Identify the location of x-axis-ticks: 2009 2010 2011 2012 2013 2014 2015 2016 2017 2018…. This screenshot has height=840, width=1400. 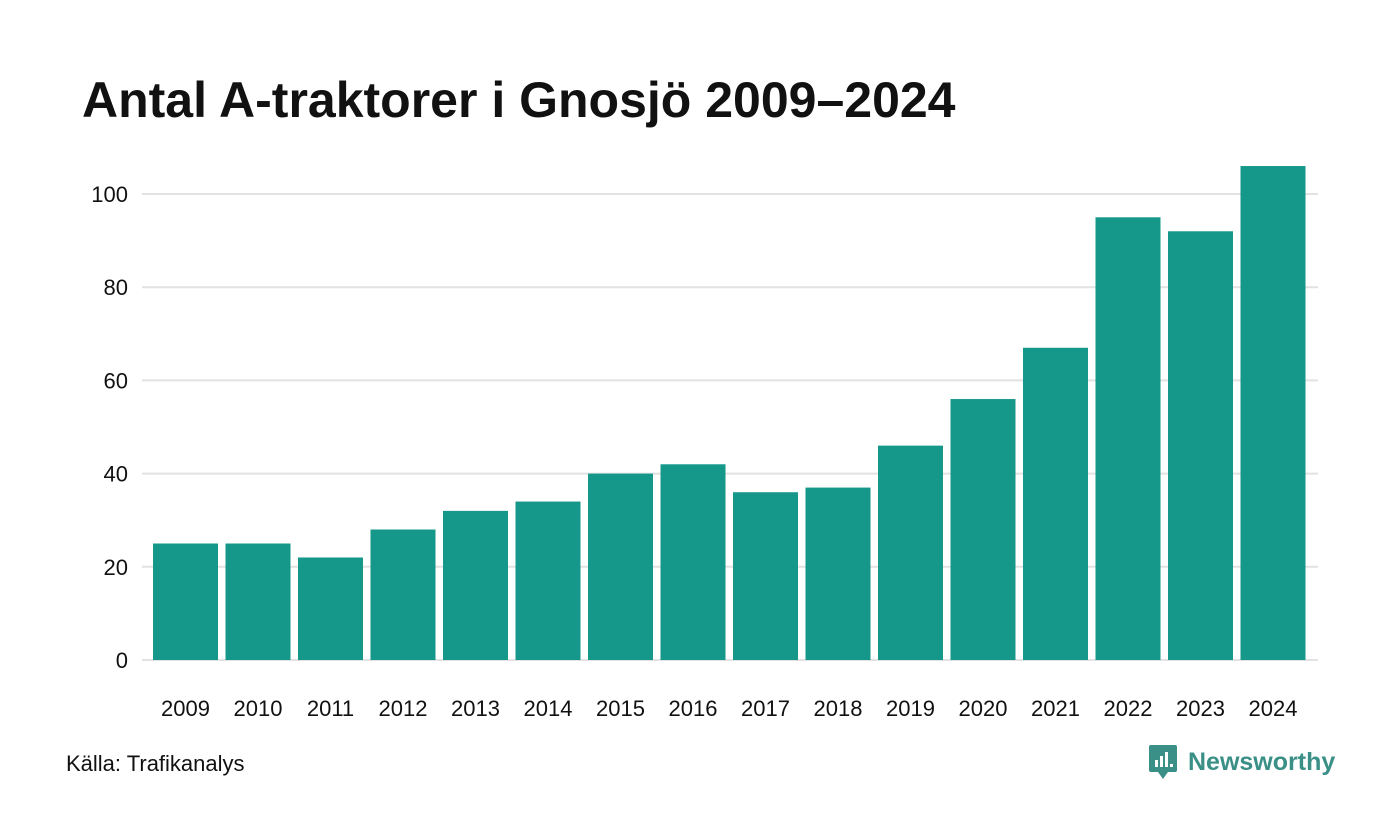
(729, 708).